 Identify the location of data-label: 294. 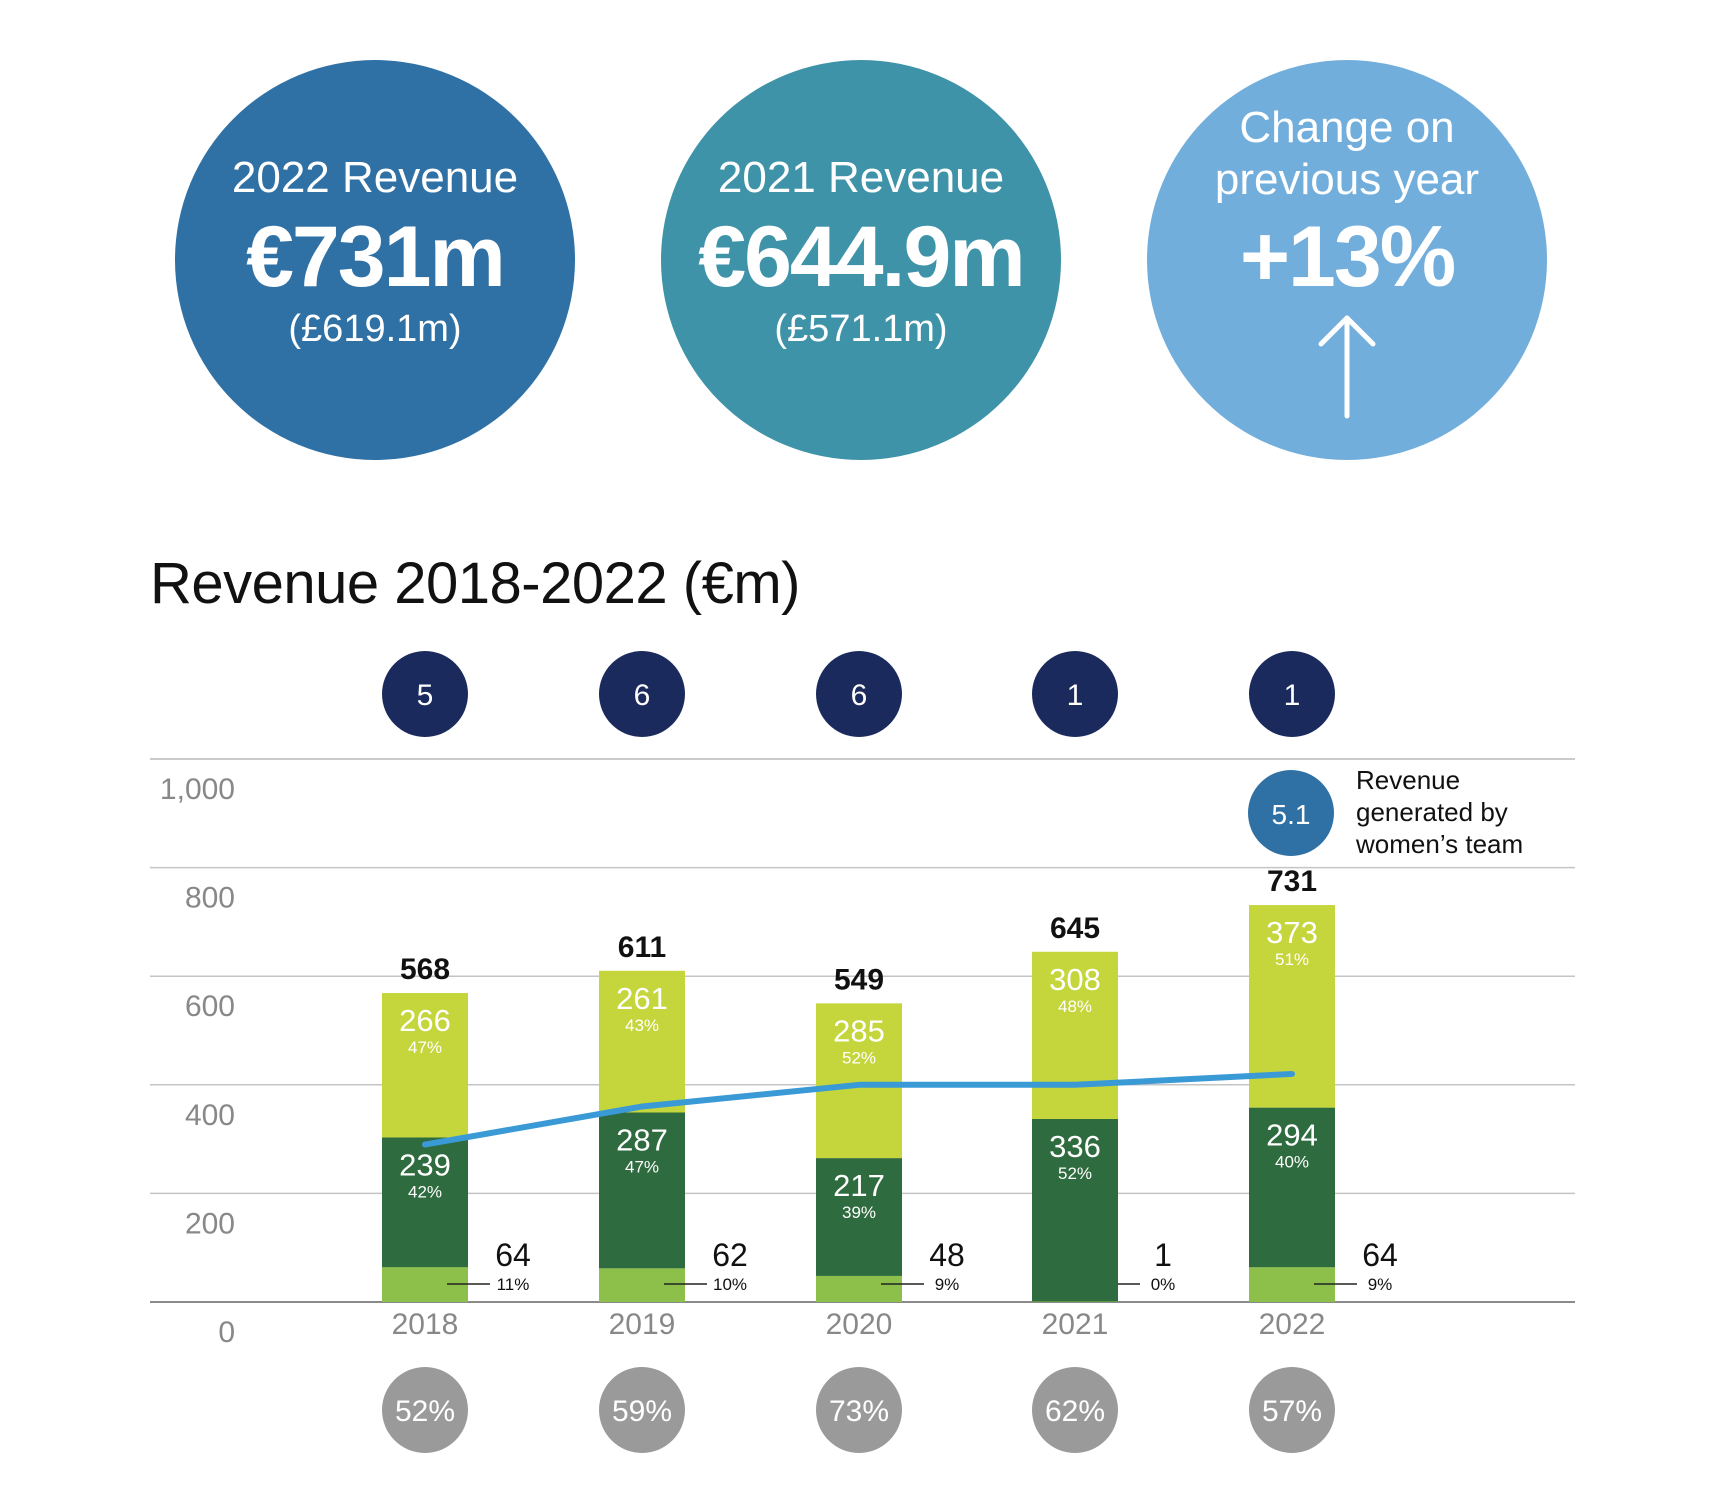
(1292, 1135).